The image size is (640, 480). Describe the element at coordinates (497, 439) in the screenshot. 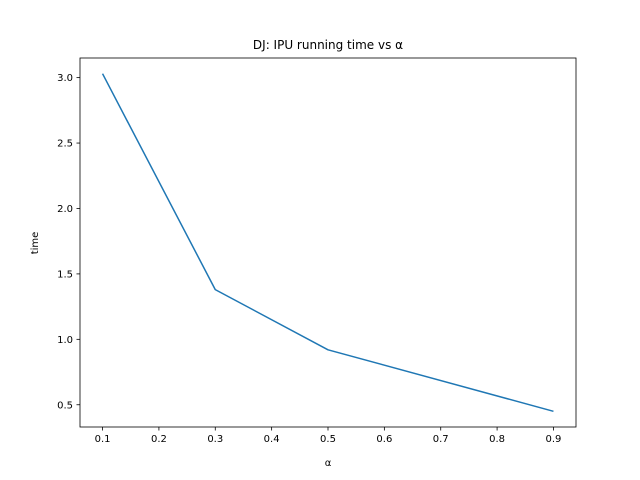

I see `x-tick-label: 0.8` at that location.